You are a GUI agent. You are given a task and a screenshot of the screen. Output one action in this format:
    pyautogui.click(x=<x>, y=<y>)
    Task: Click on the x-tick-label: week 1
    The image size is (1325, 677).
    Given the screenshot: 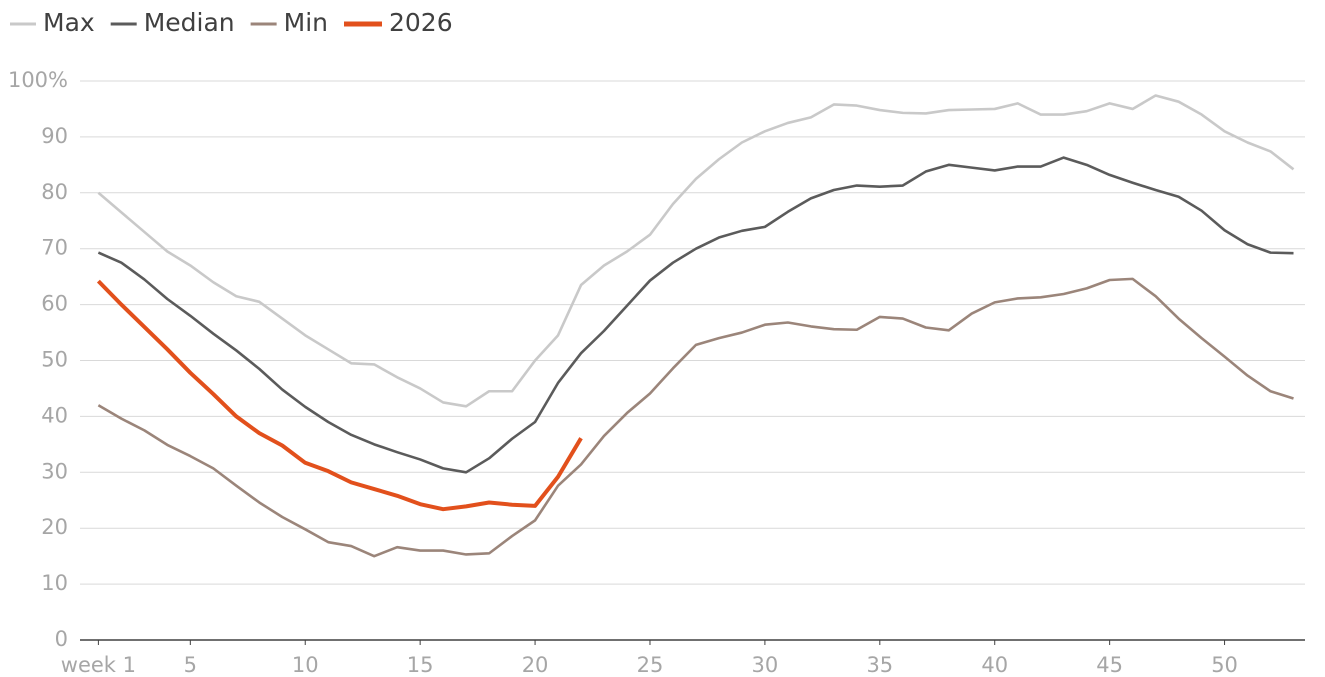 What is the action you would take?
    pyautogui.click(x=98, y=665)
    